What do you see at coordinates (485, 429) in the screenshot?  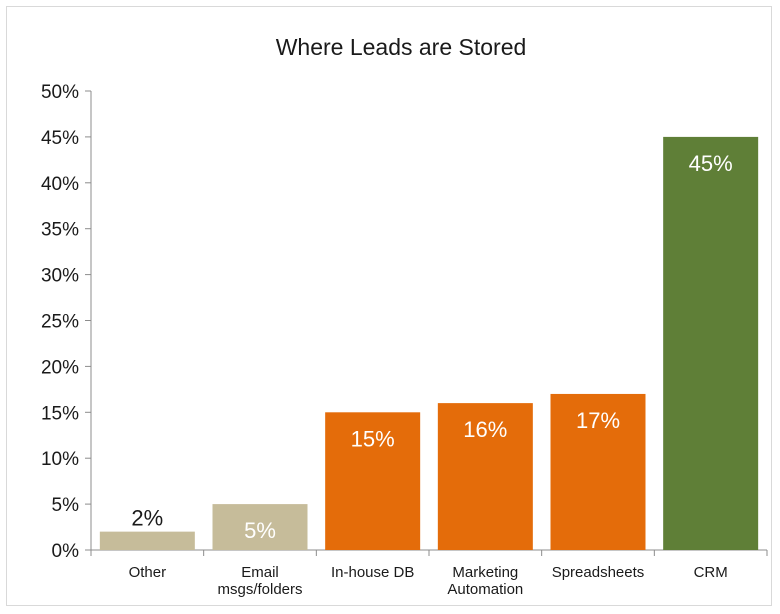 I see `data-label: 16%` at bounding box center [485, 429].